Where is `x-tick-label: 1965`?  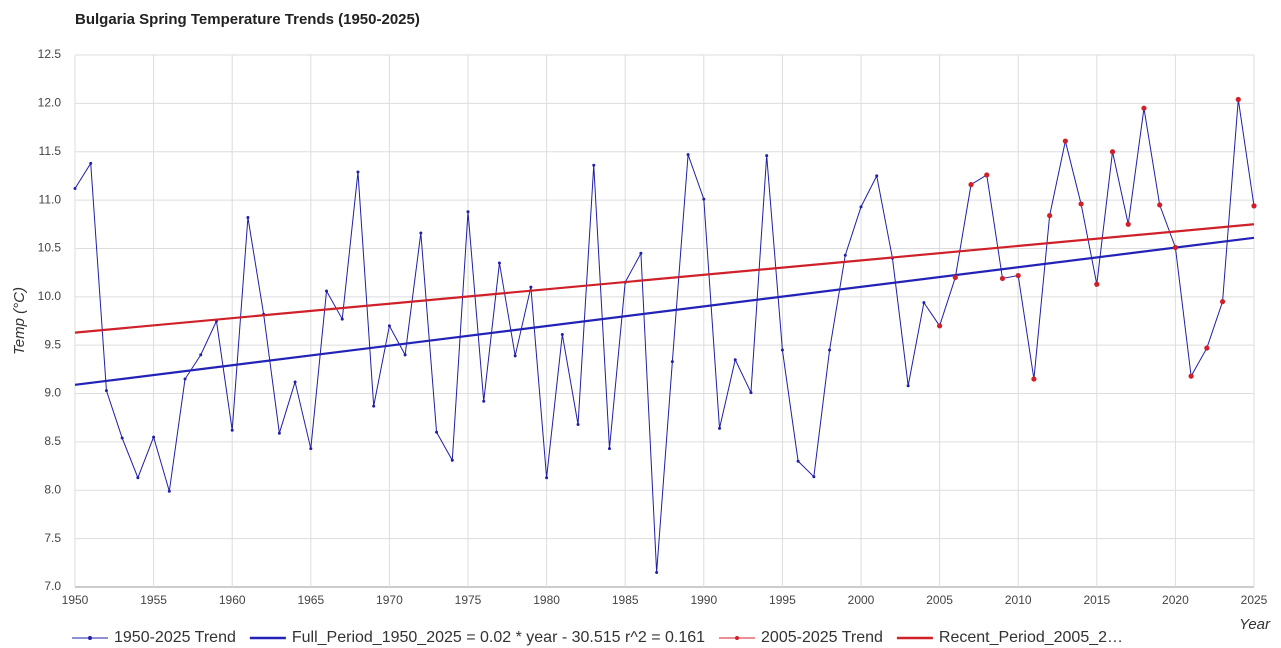 x-tick-label: 1965 is located at coordinates (310, 600).